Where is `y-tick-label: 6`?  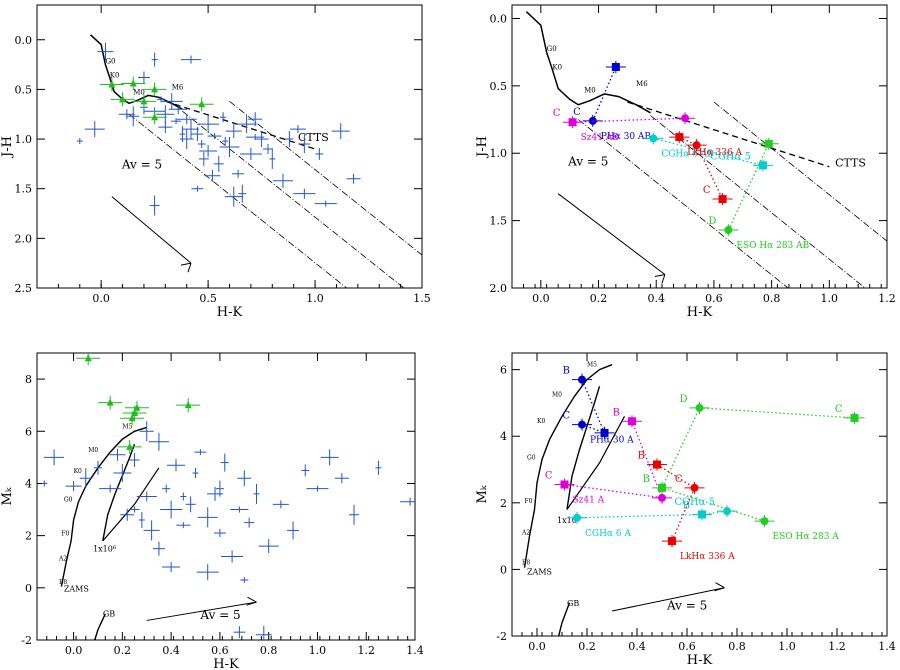
y-tick-label: 6 is located at coordinates (503, 370).